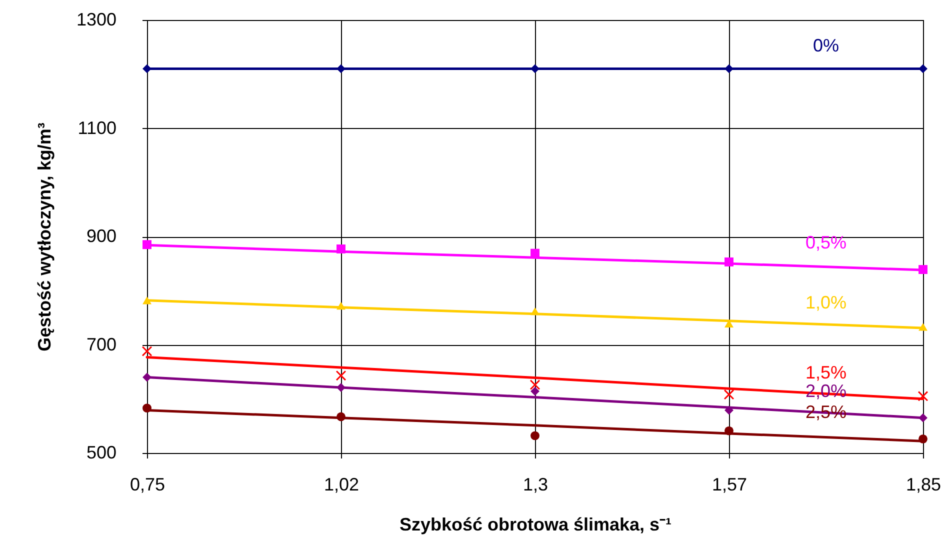 This screenshot has width=951, height=553. Describe the element at coordinates (924, 484) in the screenshot. I see `x-tick-label: 1,85` at that location.